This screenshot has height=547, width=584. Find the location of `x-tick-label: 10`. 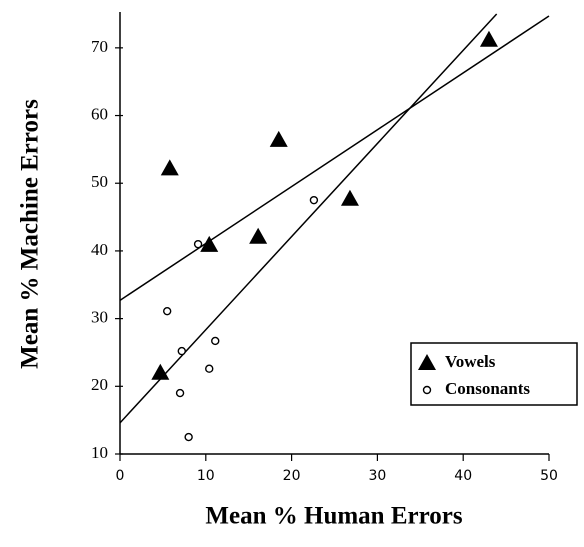

x-tick-label: 10 is located at coordinates (206, 476).